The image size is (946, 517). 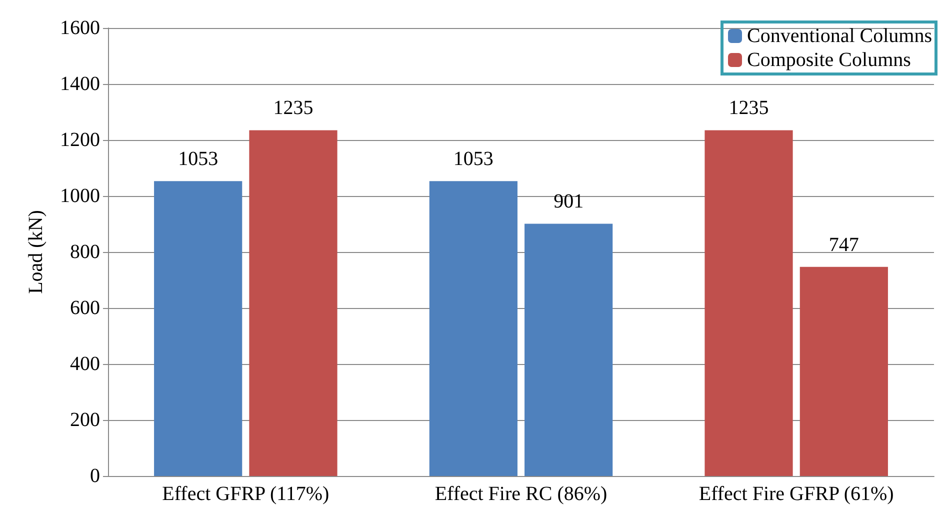 What do you see at coordinates (95, 476) in the screenshot?
I see `y-tick-label: 0` at bounding box center [95, 476].